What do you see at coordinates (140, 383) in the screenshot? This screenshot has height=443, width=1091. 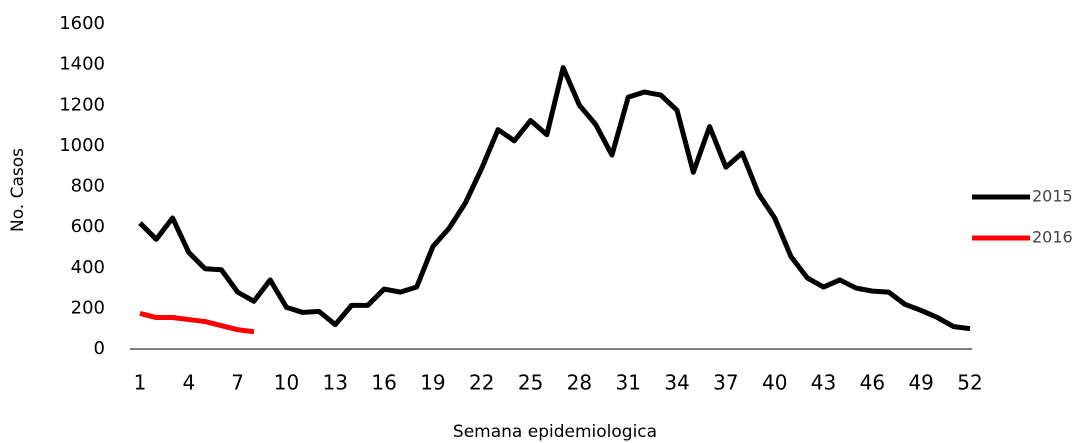 I see `x-tick-label: 1` at bounding box center [140, 383].